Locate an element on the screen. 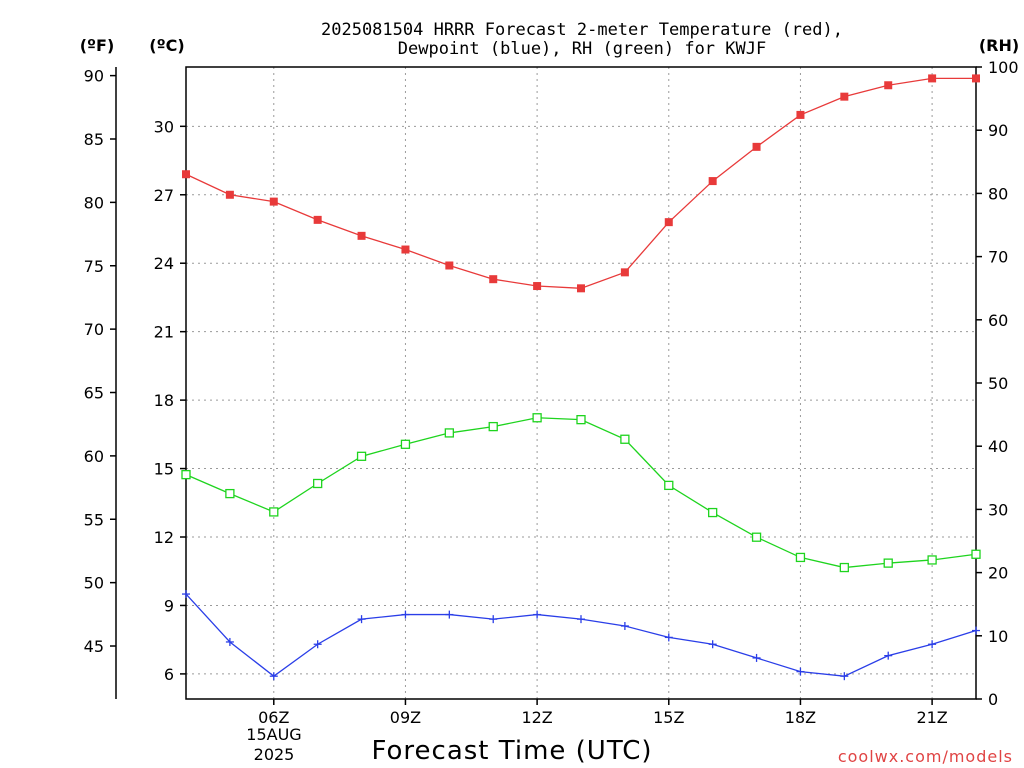 The image size is (1024, 768). fahrenheit-tick-label: 65 is located at coordinates (94, 393).